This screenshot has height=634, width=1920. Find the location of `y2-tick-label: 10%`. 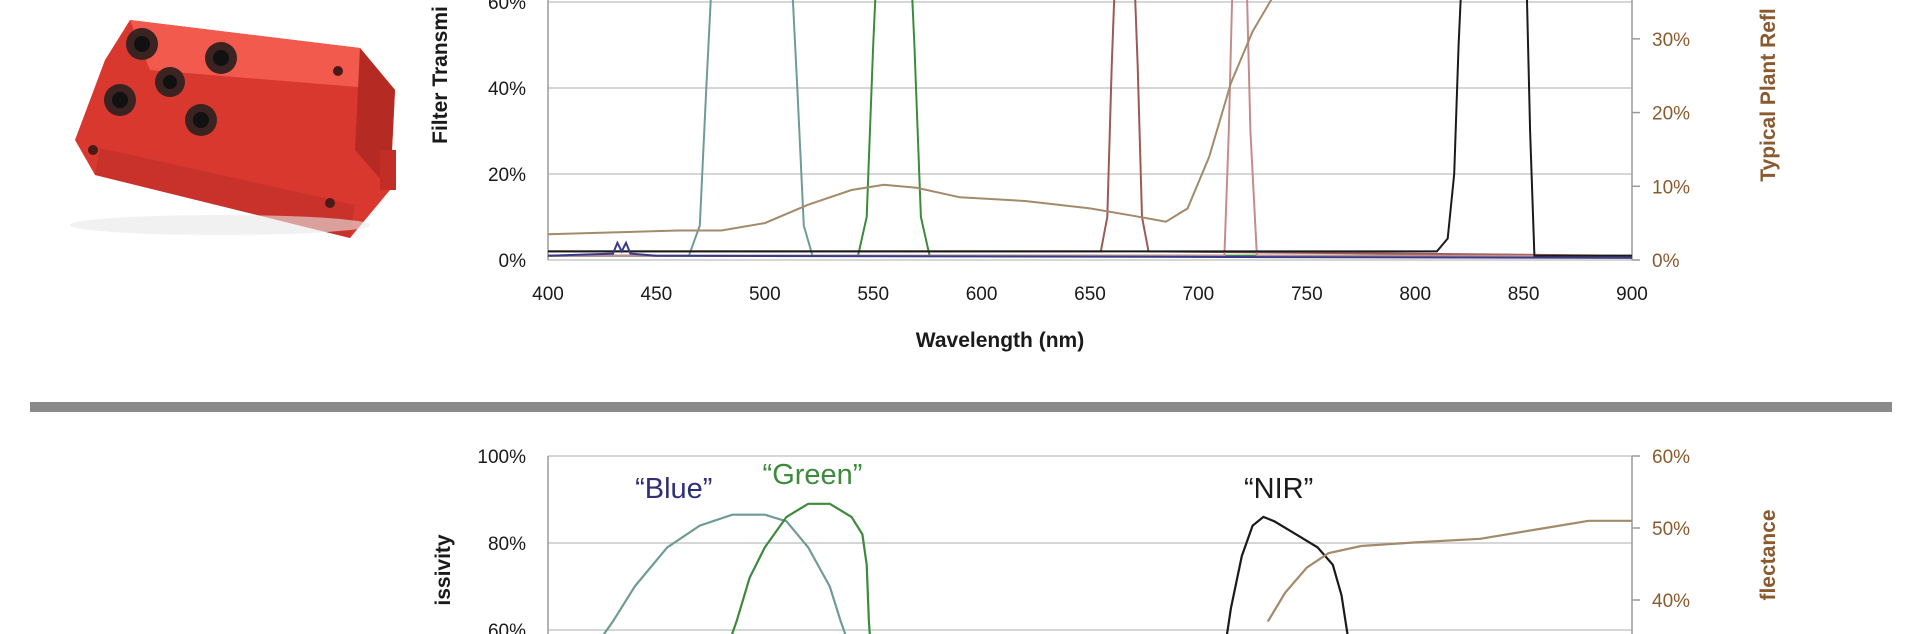

y2-tick-label: 10% is located at coordinates (1671, 187).